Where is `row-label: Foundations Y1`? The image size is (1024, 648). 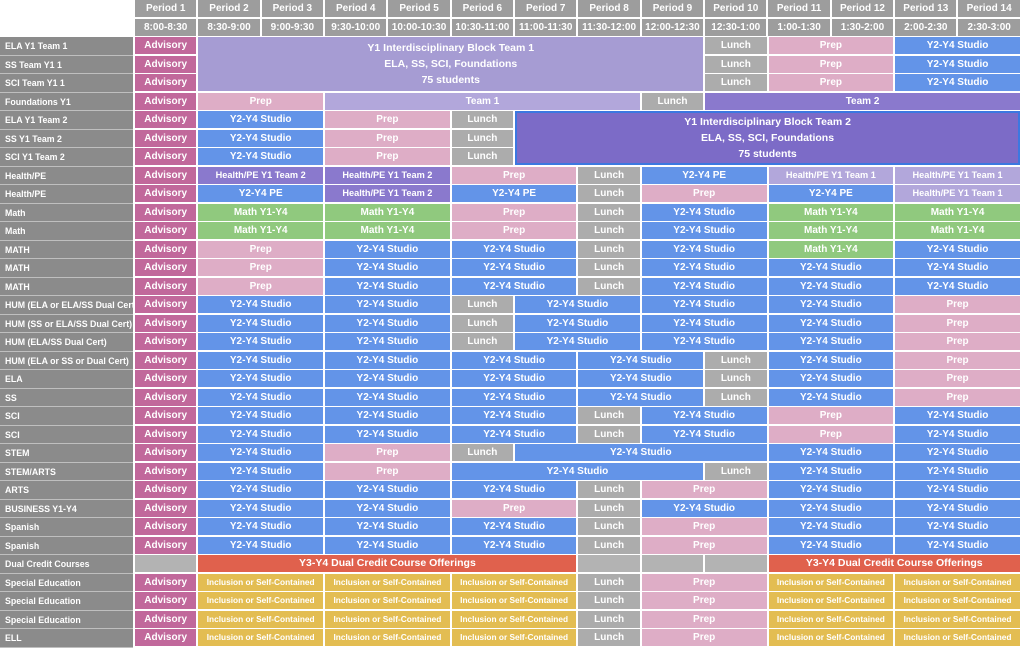
row-label: Foundations Y1 is located at coordinates (66, 101).